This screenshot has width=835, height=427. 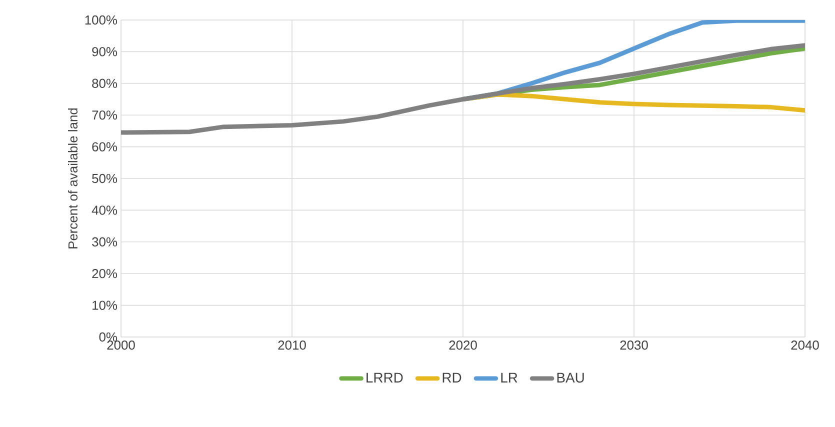 I want to click on y-tick-label: 100%, so click(x=101, y=20).